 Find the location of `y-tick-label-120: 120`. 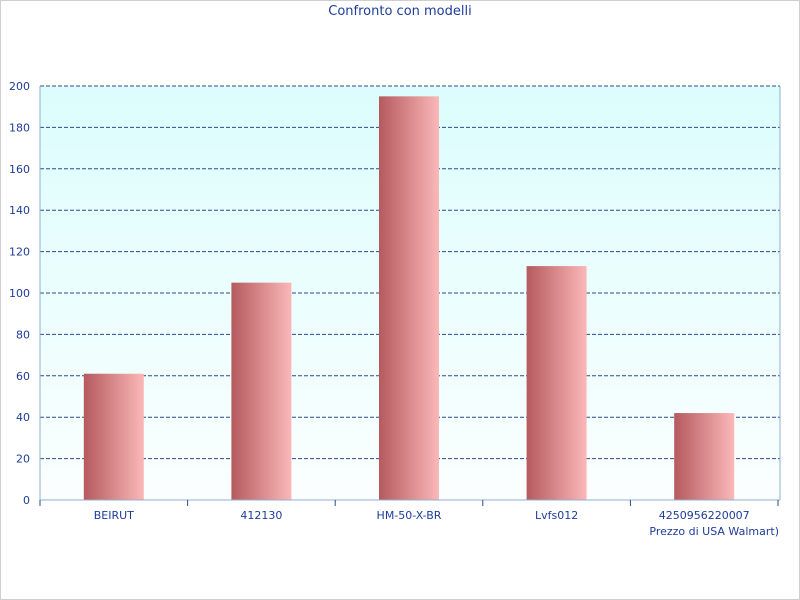

y-tick-label-120: 120 is located at coordinates (19, 252).